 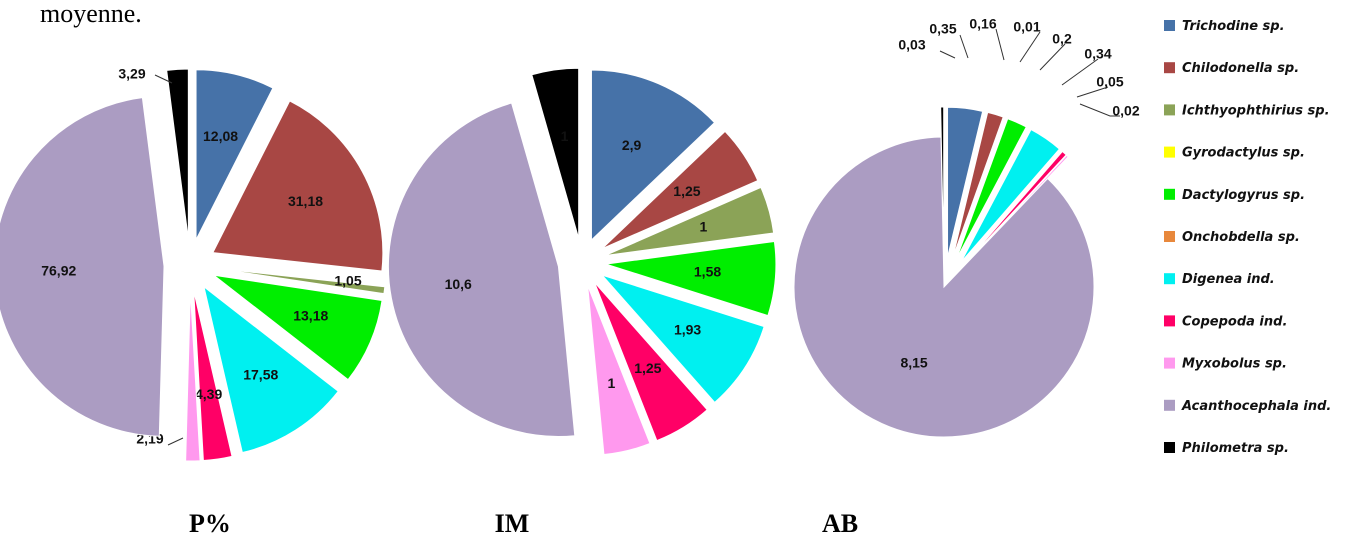 I want to click on legend-item-philometra-sp: Philometra sp., so click(x=1226, y=448).